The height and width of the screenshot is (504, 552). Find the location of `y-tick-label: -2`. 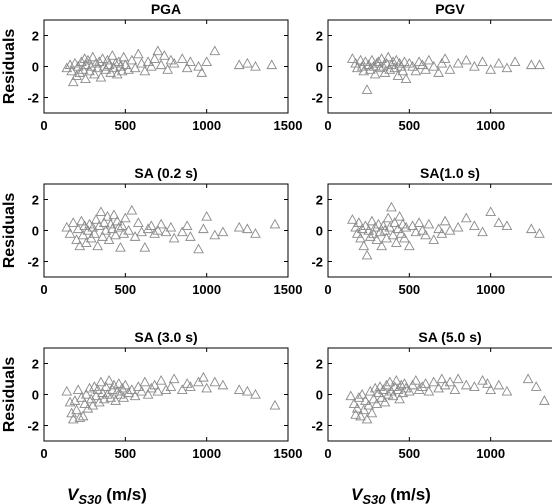

y-tick-label: -2 is located at coordinates (317, 262).